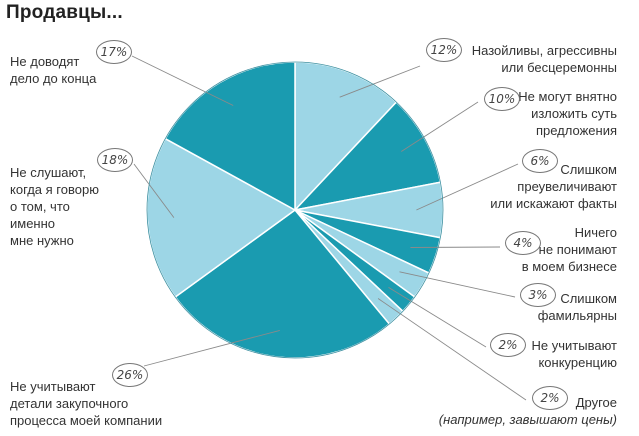 The image size is (639, 436). I want to click on leader-line-not-listen, so click(154, 190).